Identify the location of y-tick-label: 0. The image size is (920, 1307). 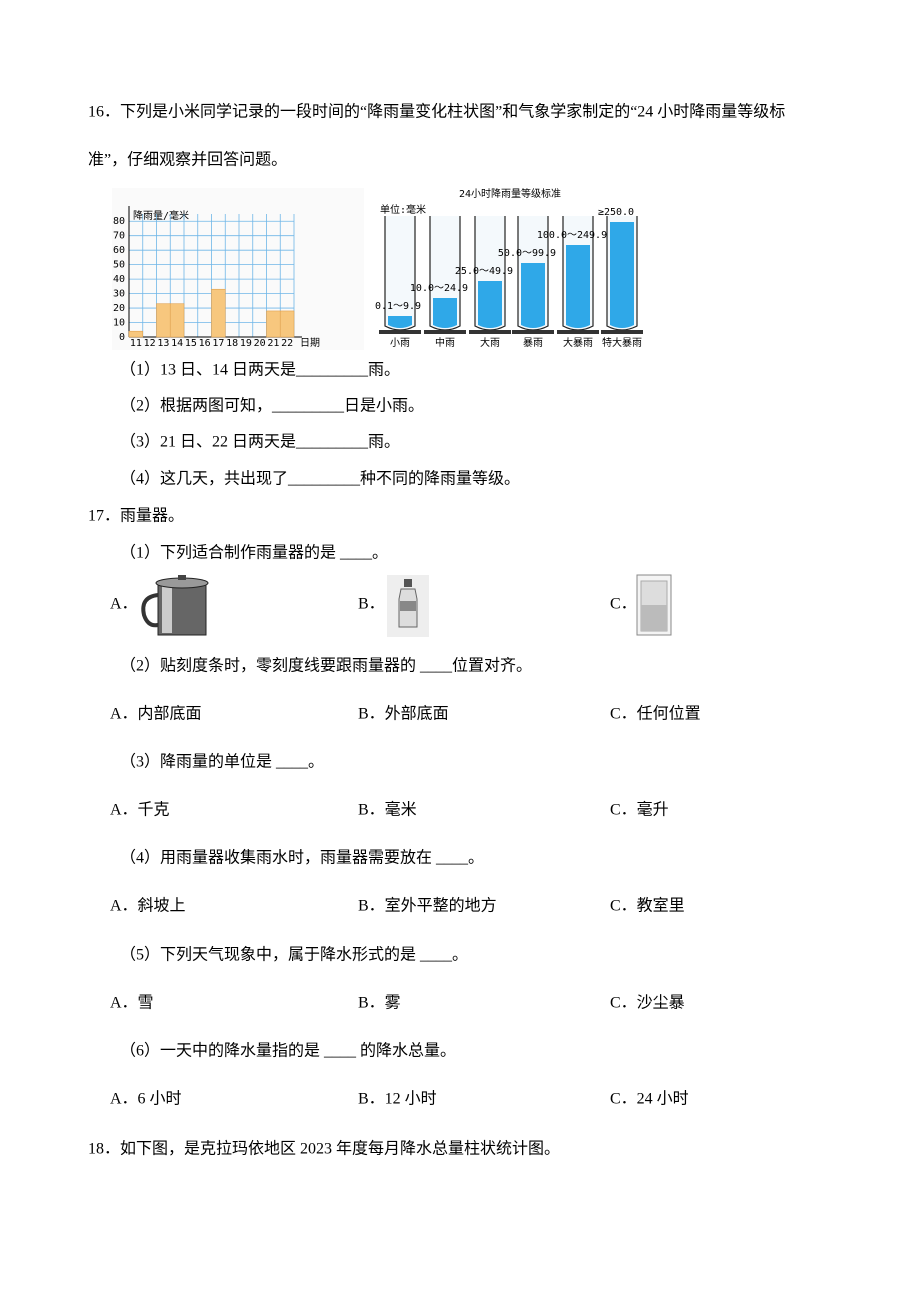
(122, 337).